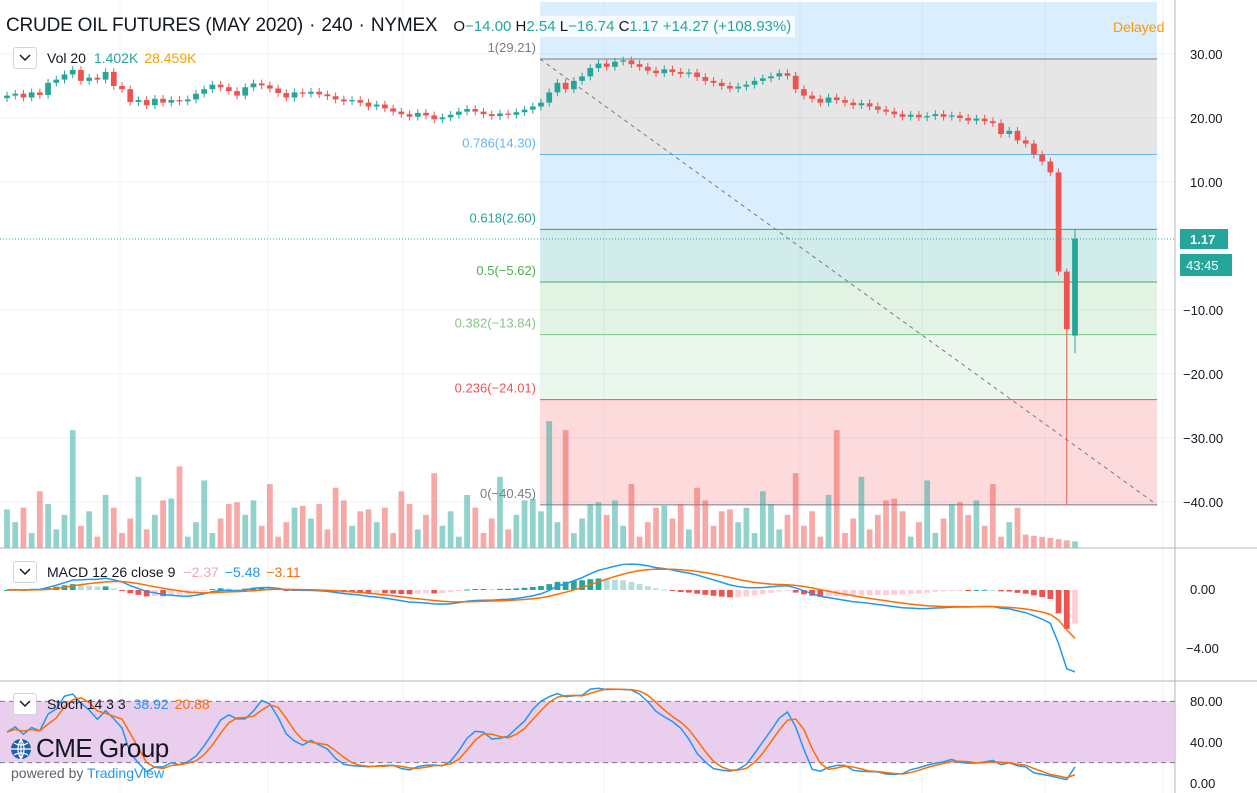 This screenshot has height=793, width=1257. I want to click on stoch-band, so click(587, 732).